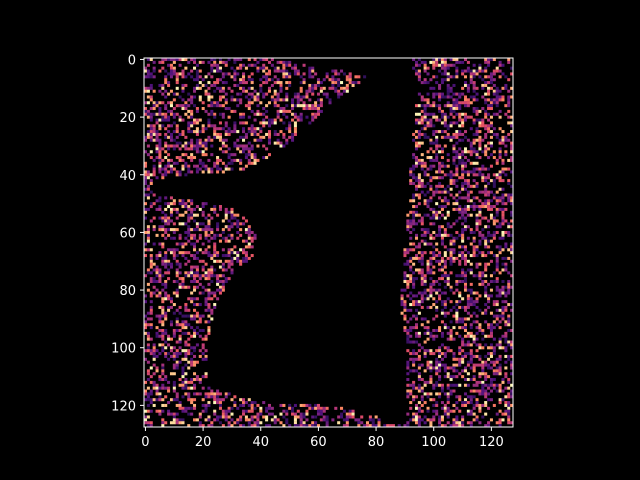 The image size is (640, 480). I want to click on x-tick-label: 40, so click(260, 442).